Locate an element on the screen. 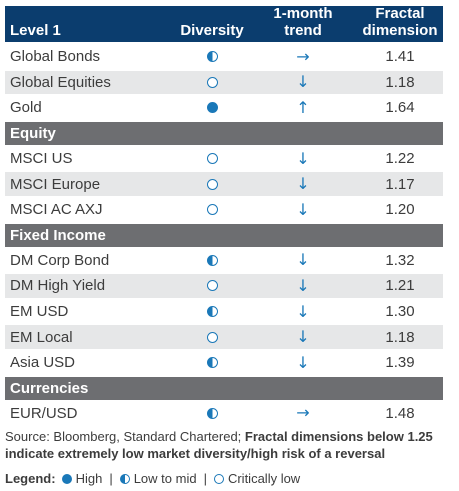 The height and width of the screenshot is (491, 459). table-row: EM Local ↓ 1.18 is located at coordinates (224, 337).